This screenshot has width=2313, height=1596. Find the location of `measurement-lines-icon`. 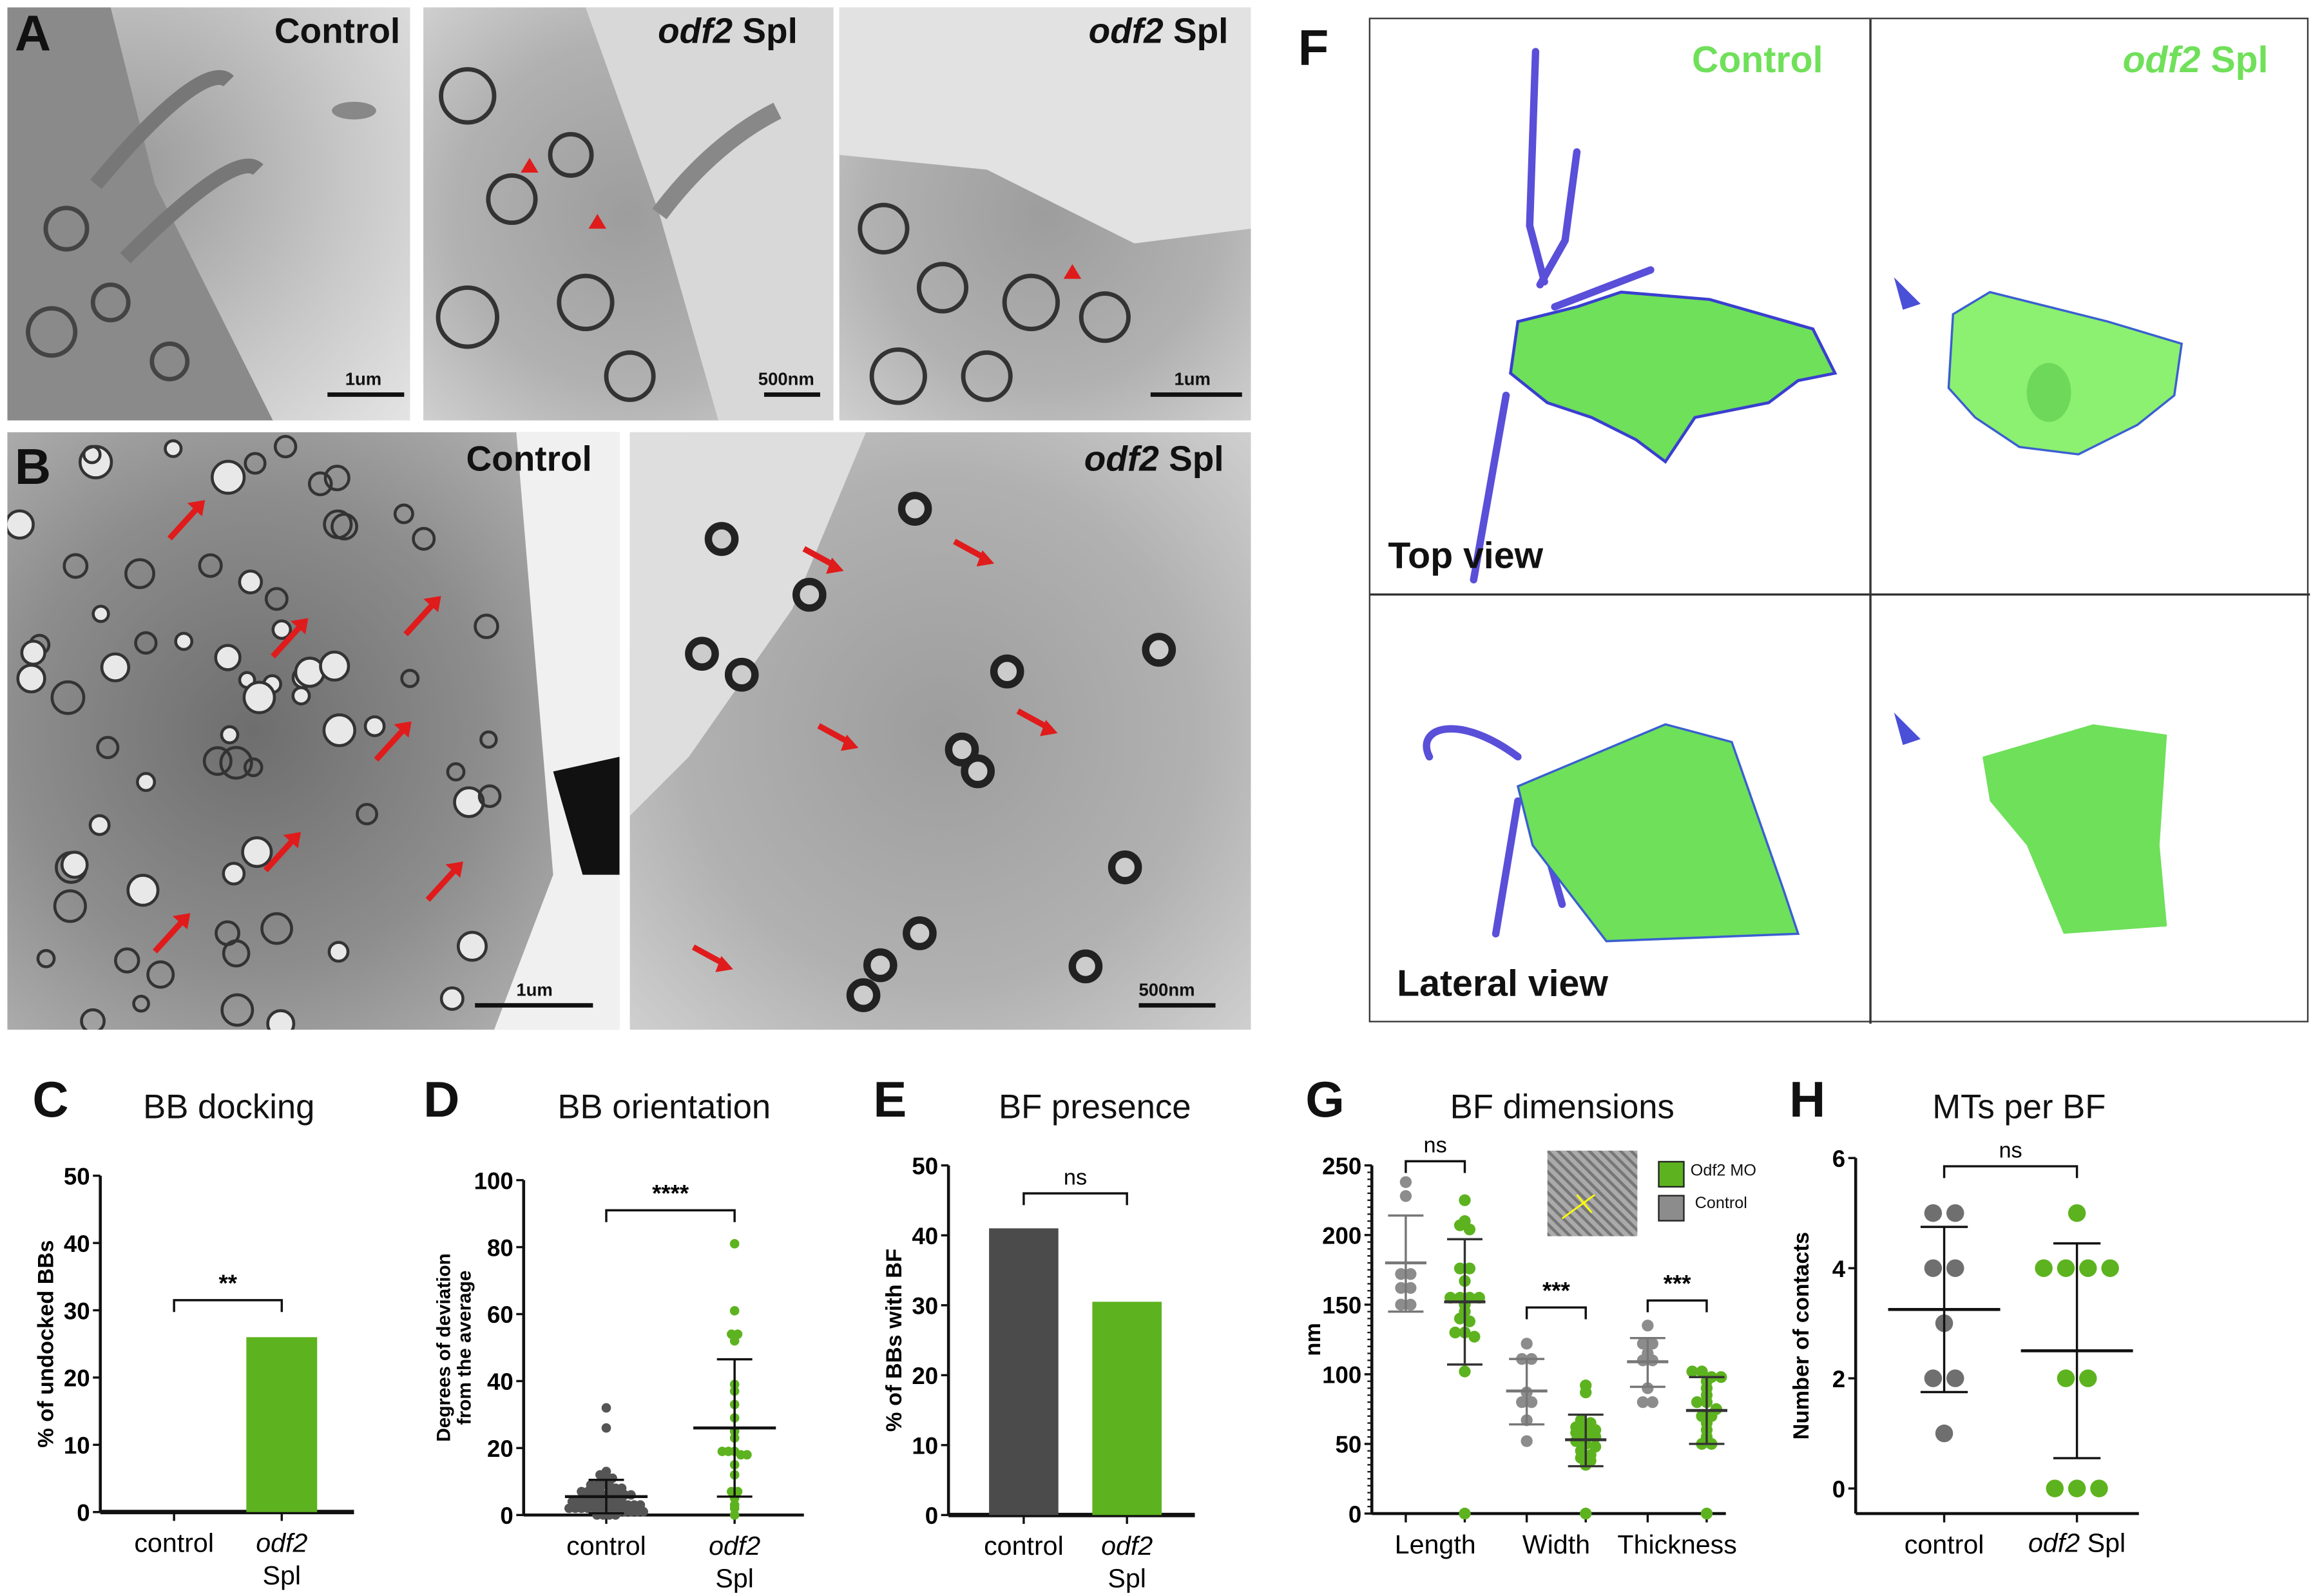

measurement-lines-icon is located at coordinates (1578, 1207).